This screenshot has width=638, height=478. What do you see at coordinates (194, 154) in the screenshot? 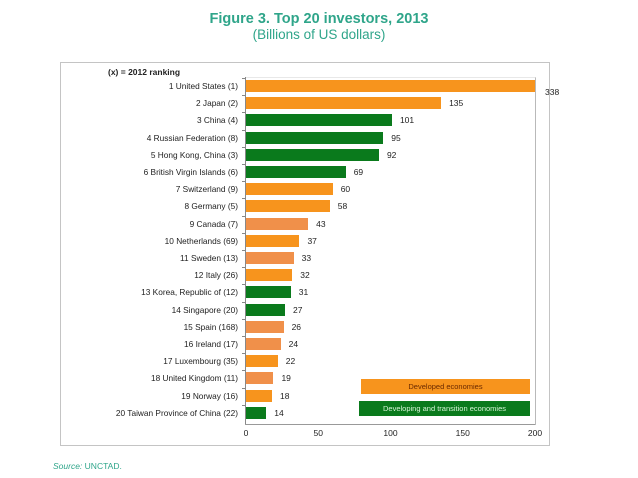
I see `category-label: 5 Hong Kong, China (3)` at bounding box center [194, 154].